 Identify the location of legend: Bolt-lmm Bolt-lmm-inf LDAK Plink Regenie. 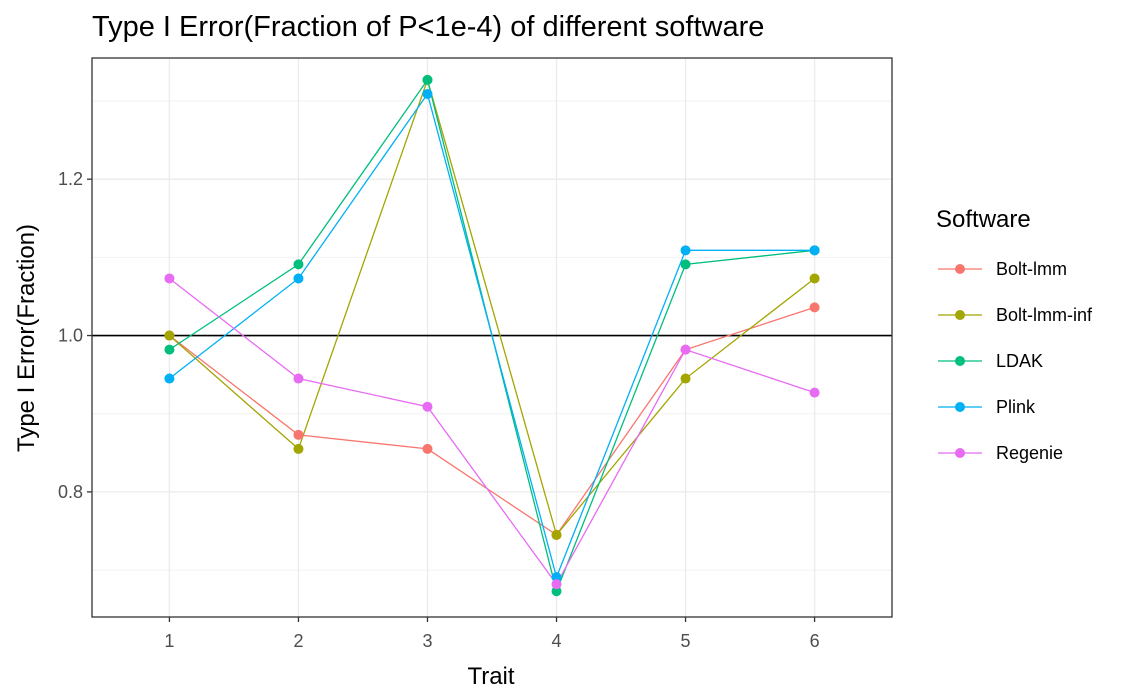
(1015, 361).